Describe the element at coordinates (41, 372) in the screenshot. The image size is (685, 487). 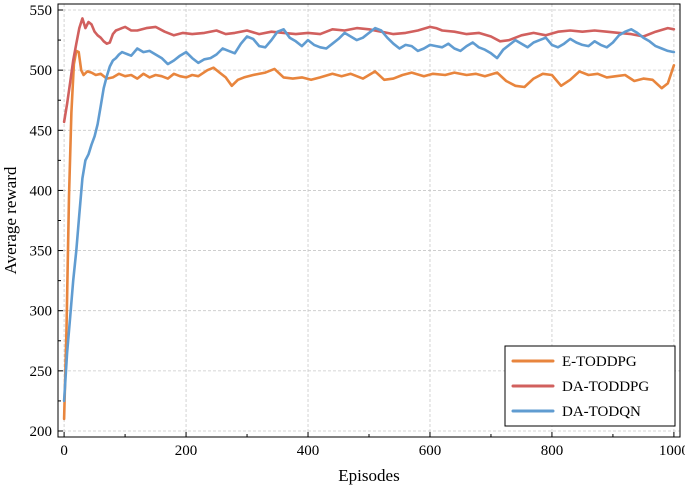
I see `y-tick-label: 250` at that location.